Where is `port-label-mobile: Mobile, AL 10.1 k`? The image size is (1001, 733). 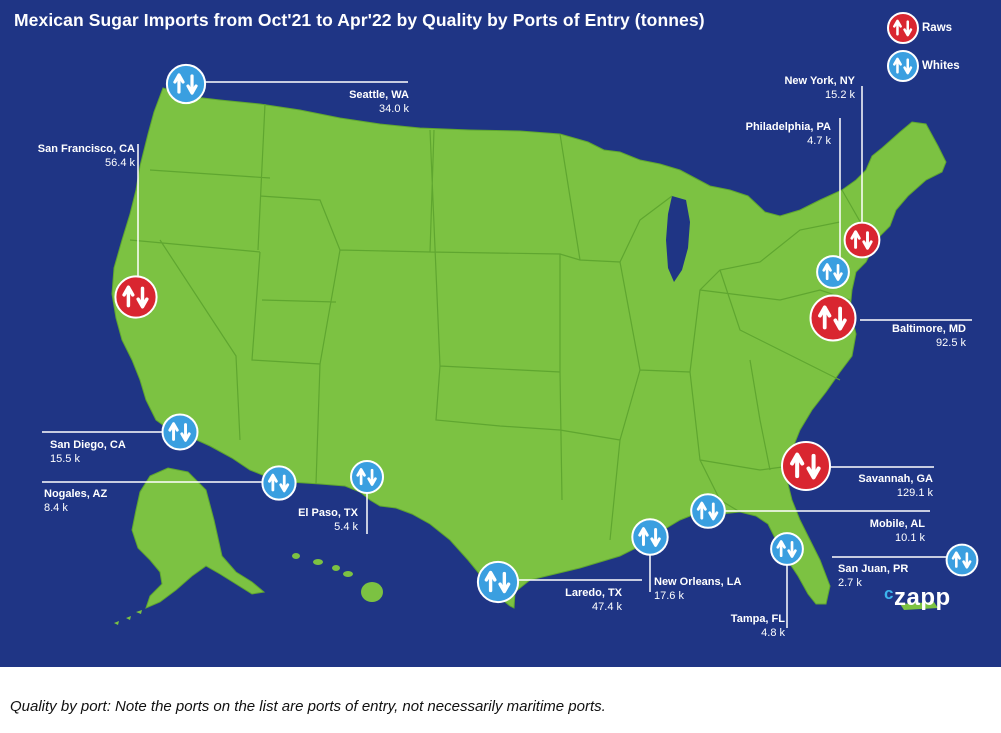
port-label-mobile: Mobile, AL 10.1 k is located at coordinates (897, 531).